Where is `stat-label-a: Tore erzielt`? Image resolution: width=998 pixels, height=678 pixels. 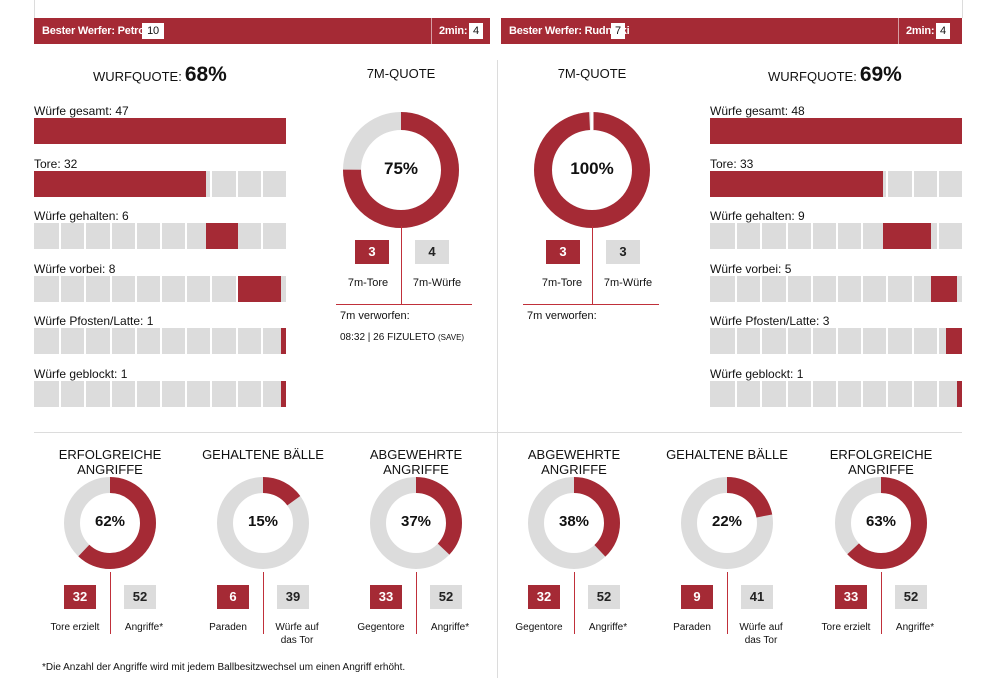
stat-label-a: Tore erzielt is located at coordinates (846, 627).